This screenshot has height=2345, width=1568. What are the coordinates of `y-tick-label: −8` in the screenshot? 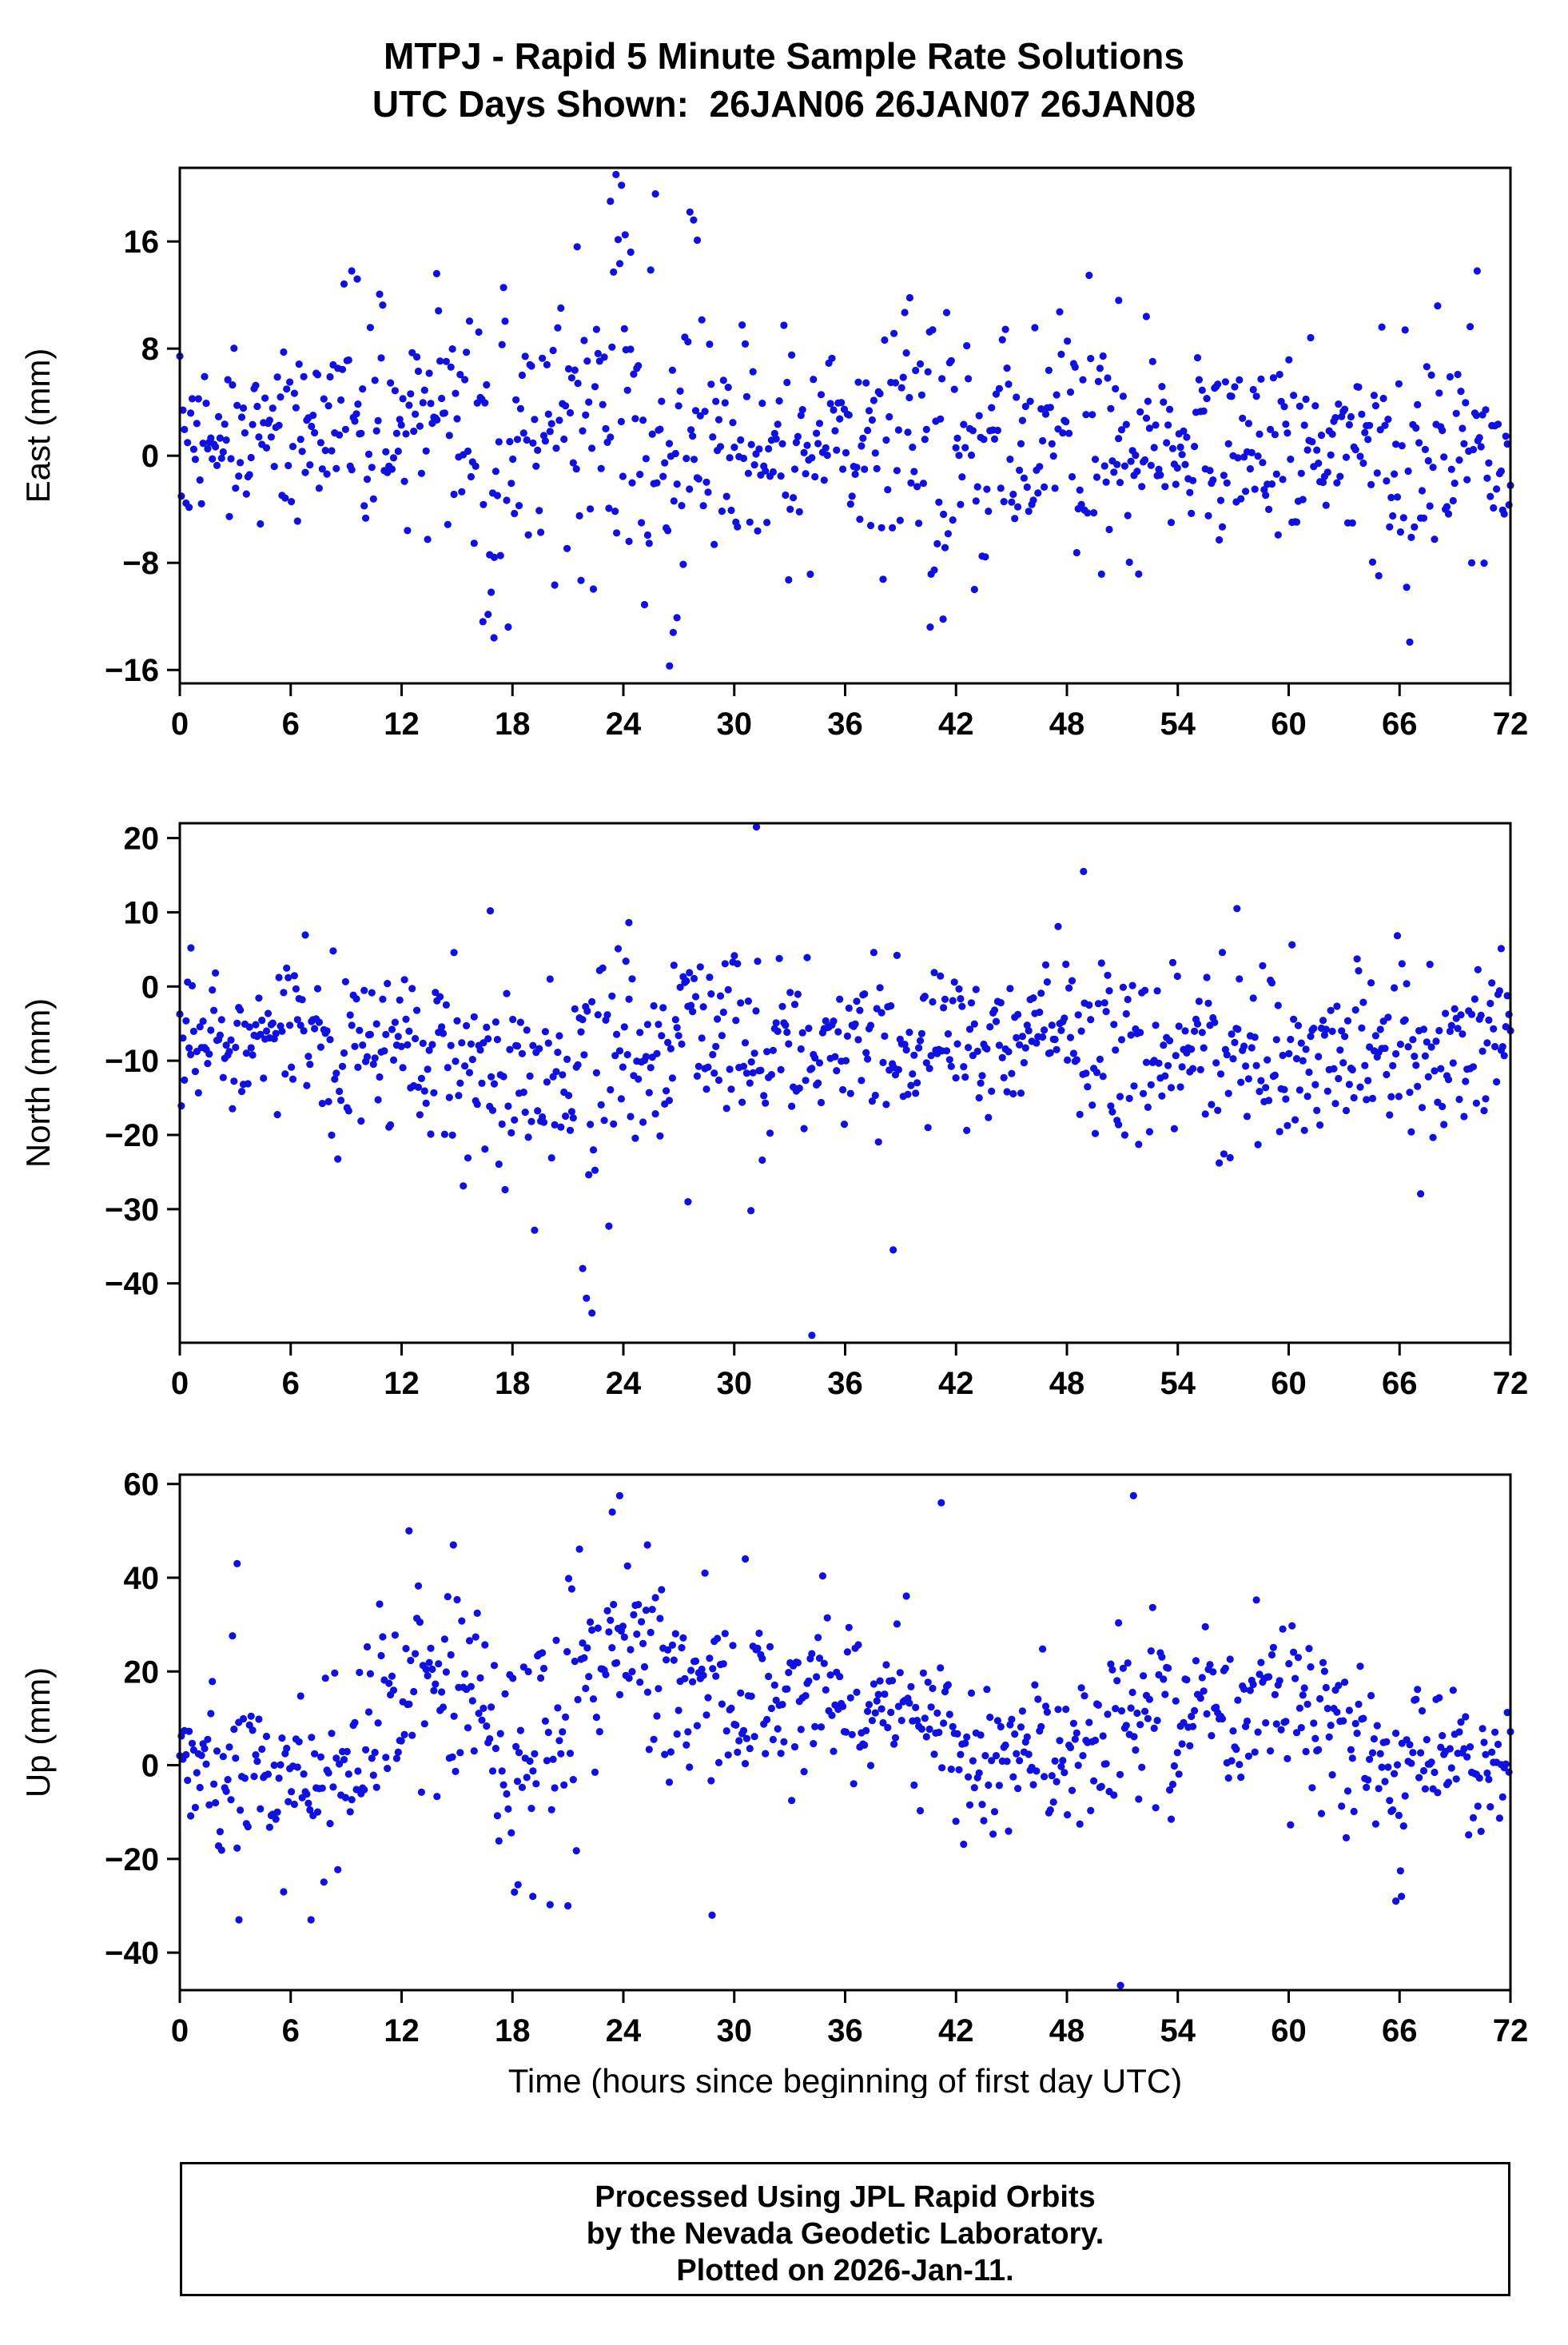 It's located at (140, 563).